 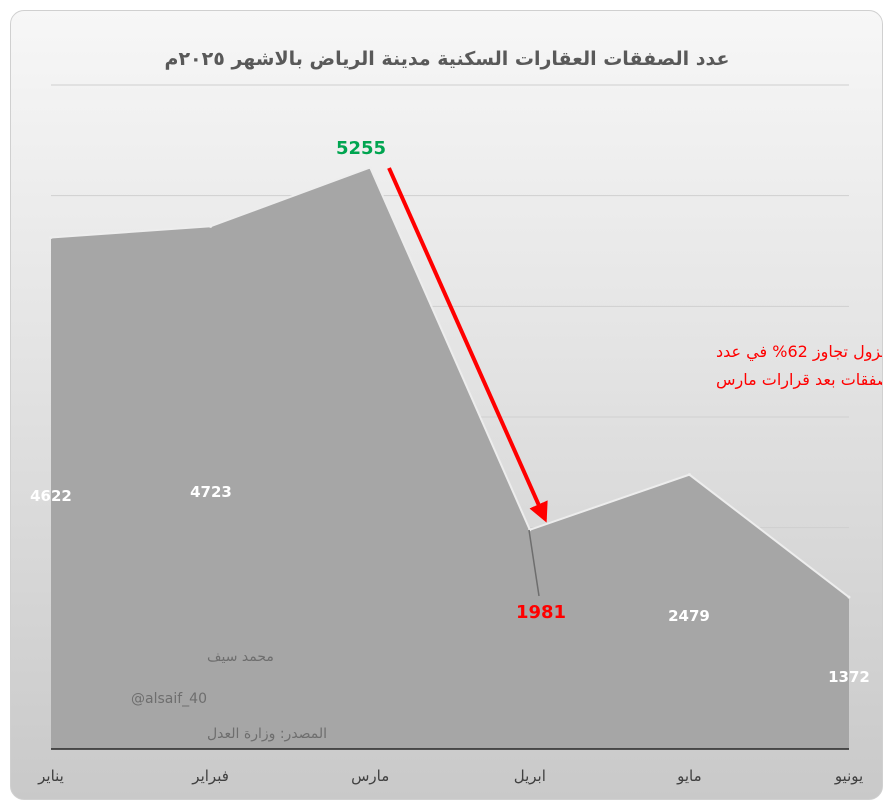 What do you see at coordinates (210, 776) in the screenshot?
I see `category-label-1: فبراير` at bounding box center [210, 776].